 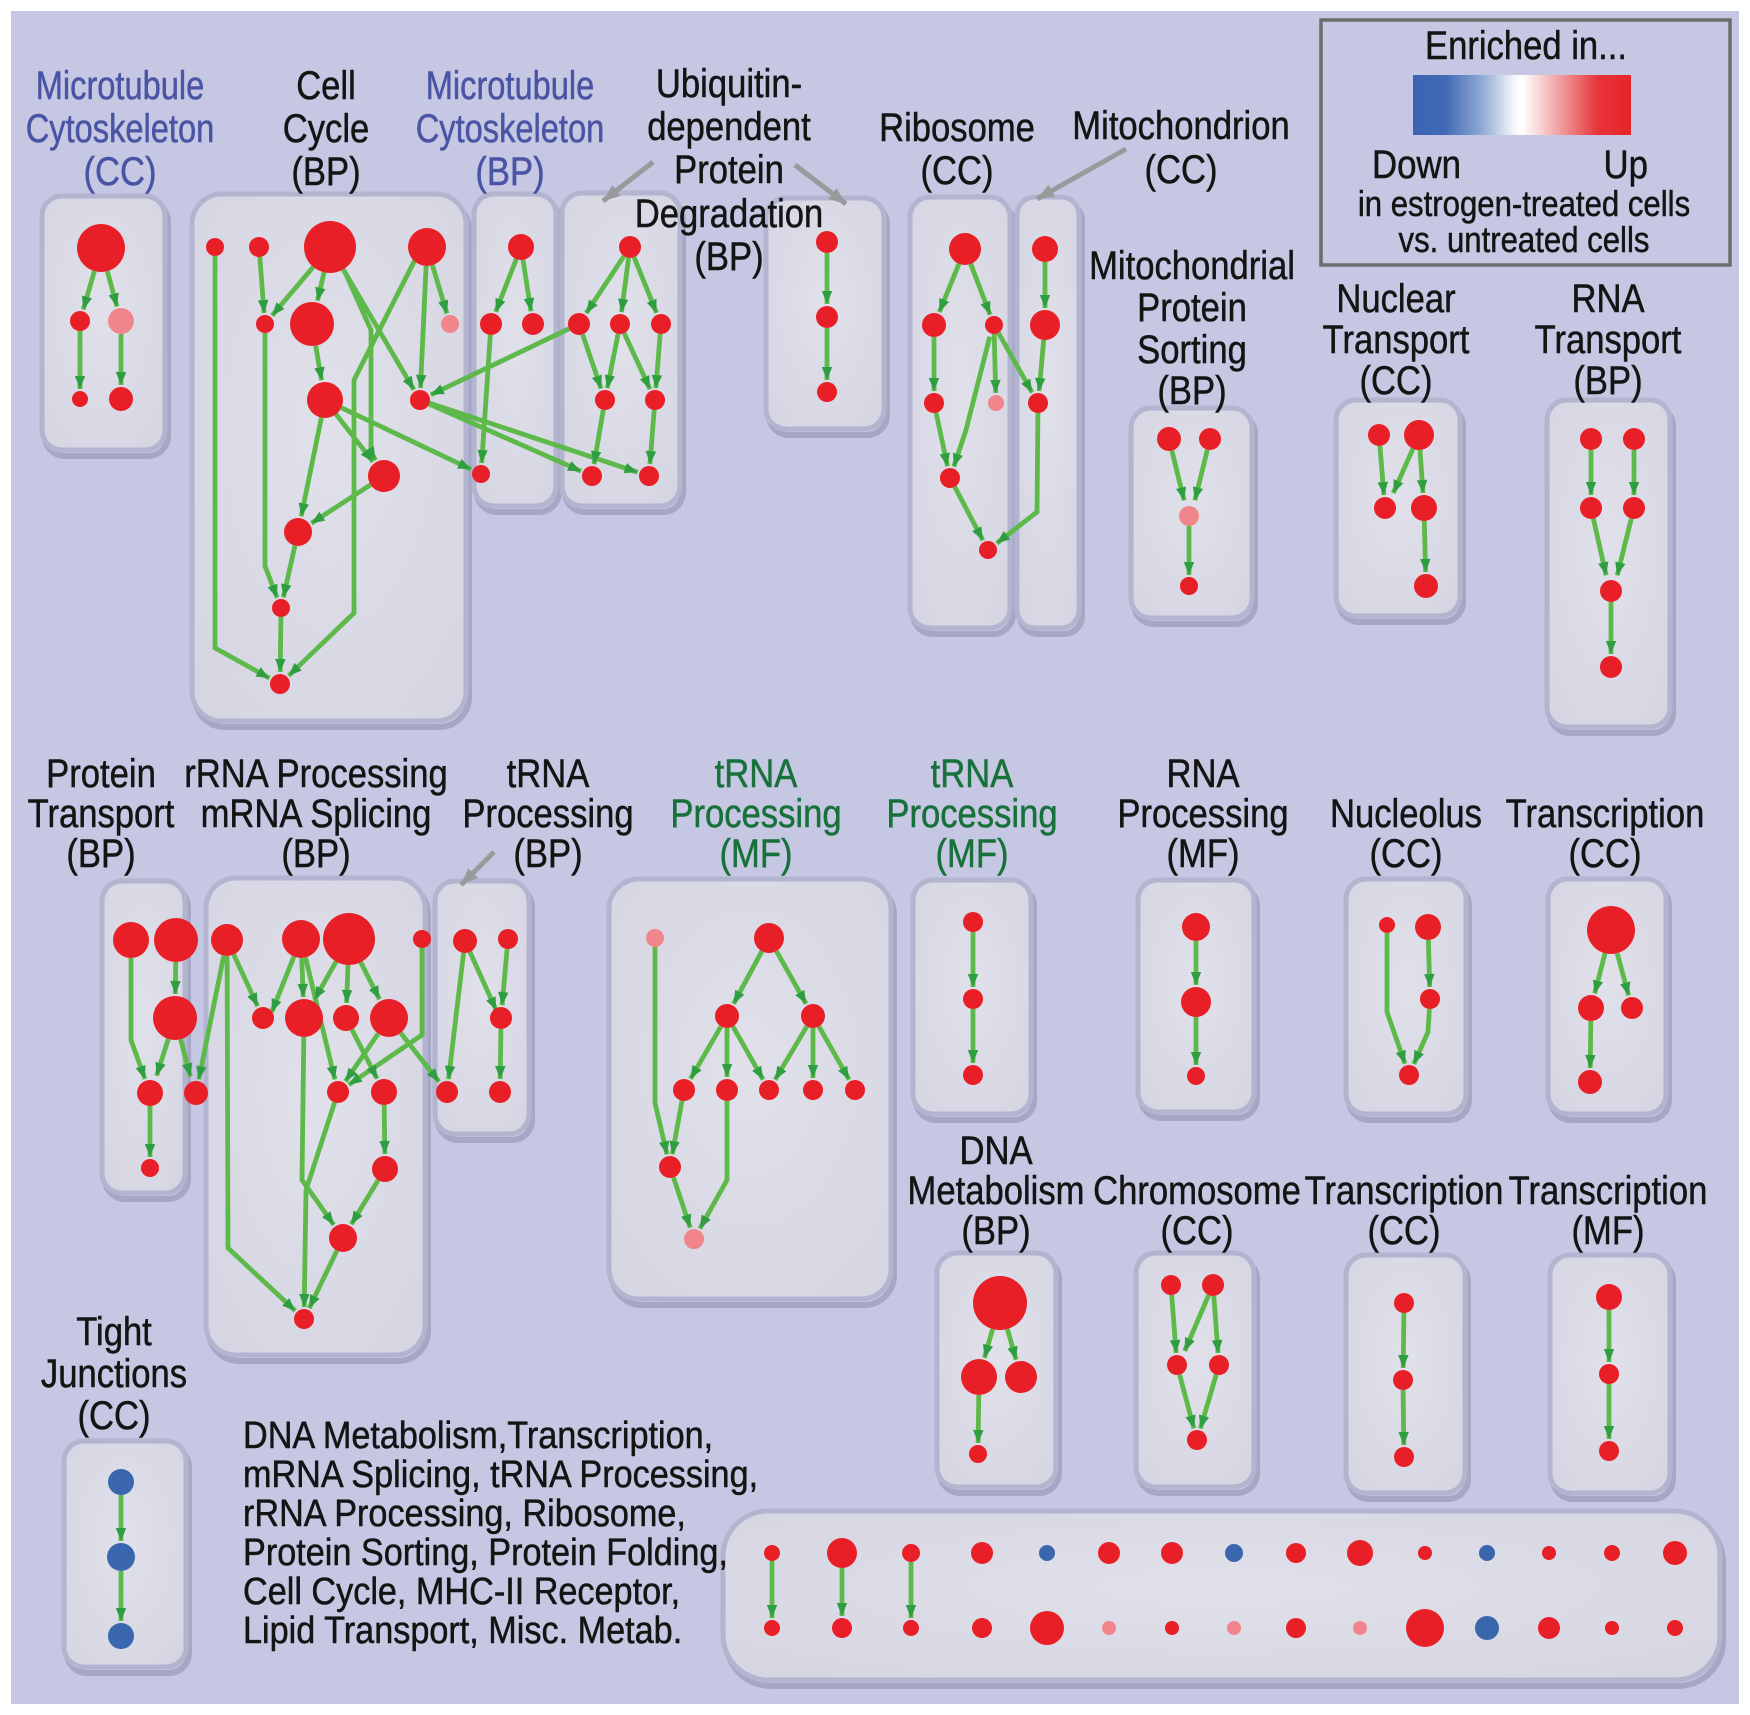 What do you see at coordinates (996, 1191) in the screenshot?
I see `svg-text: Metabolism` at bounding box center [996, 1191].